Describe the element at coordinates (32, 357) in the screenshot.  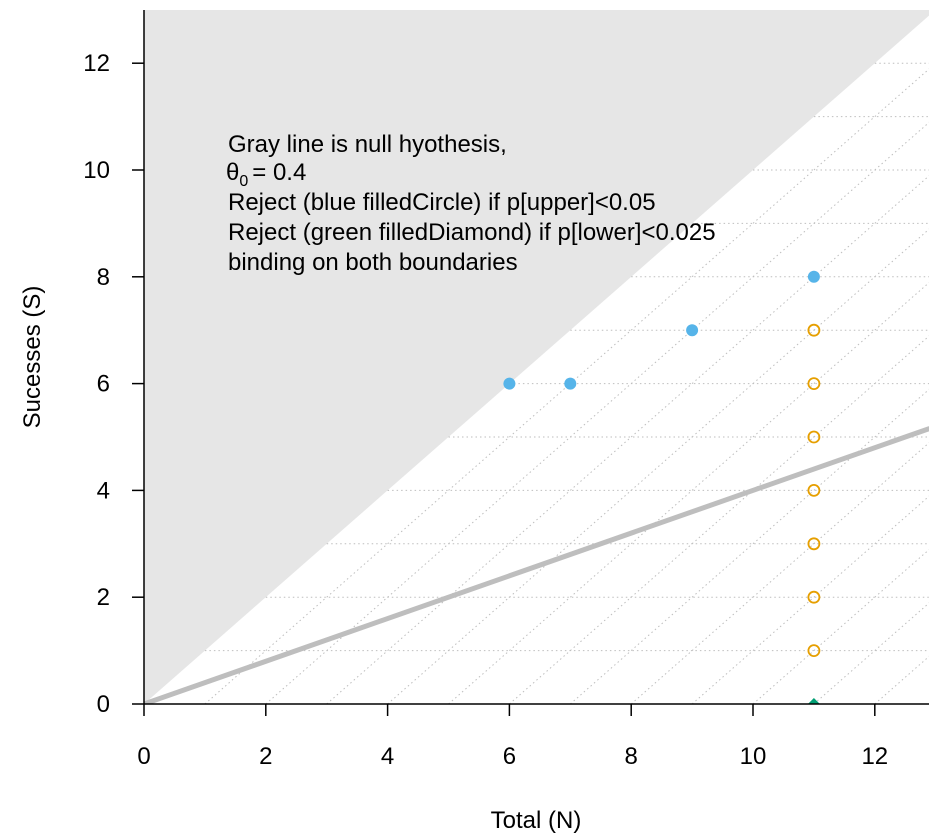
I see `y-axis-title: Sucesses (S)` at that location.